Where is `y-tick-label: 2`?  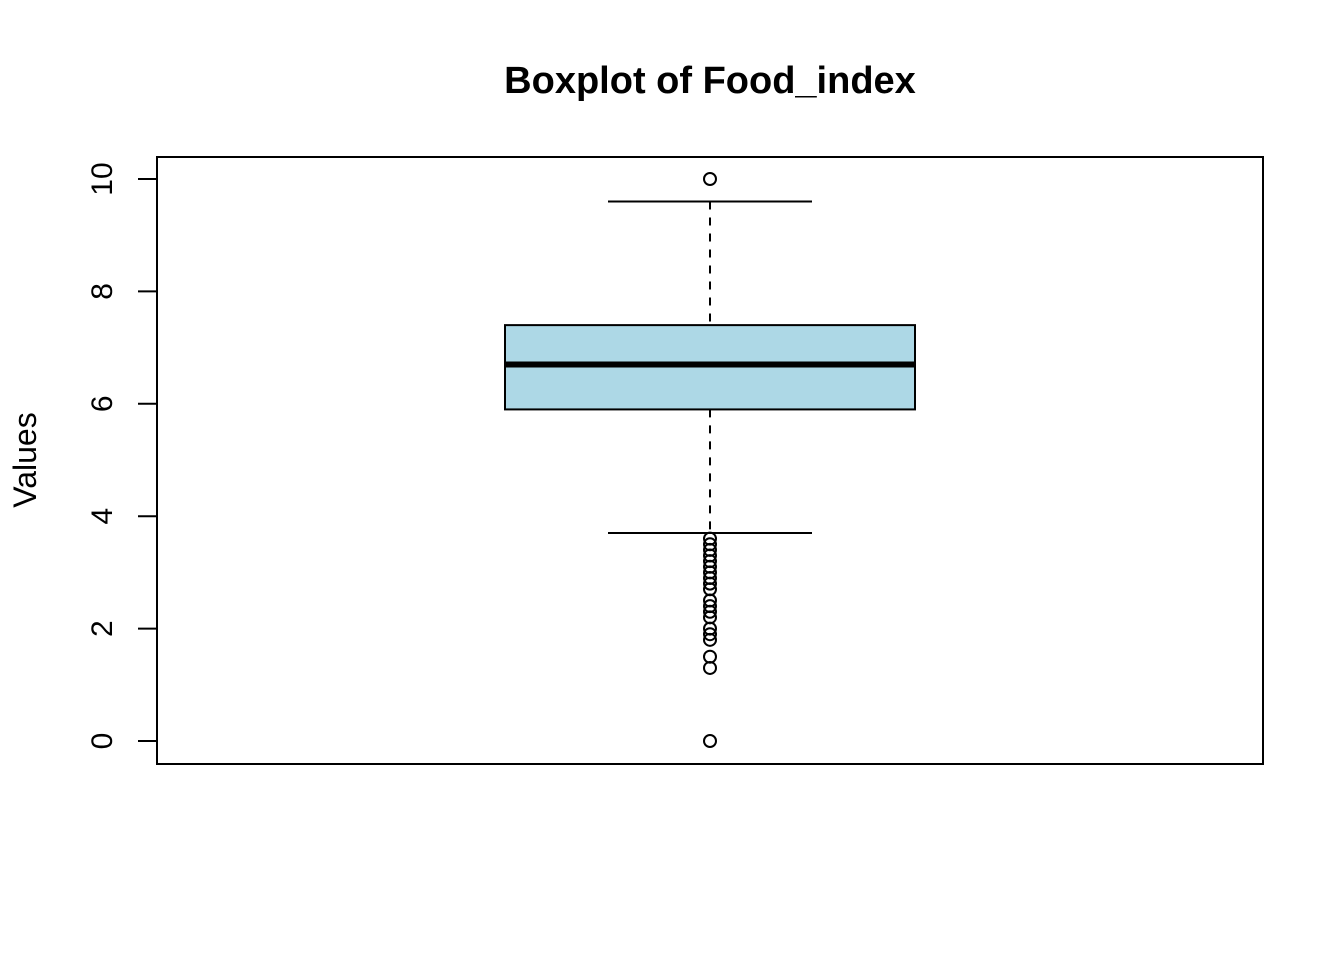
y-tick-label: 2 is located at coordinates (102, 628).